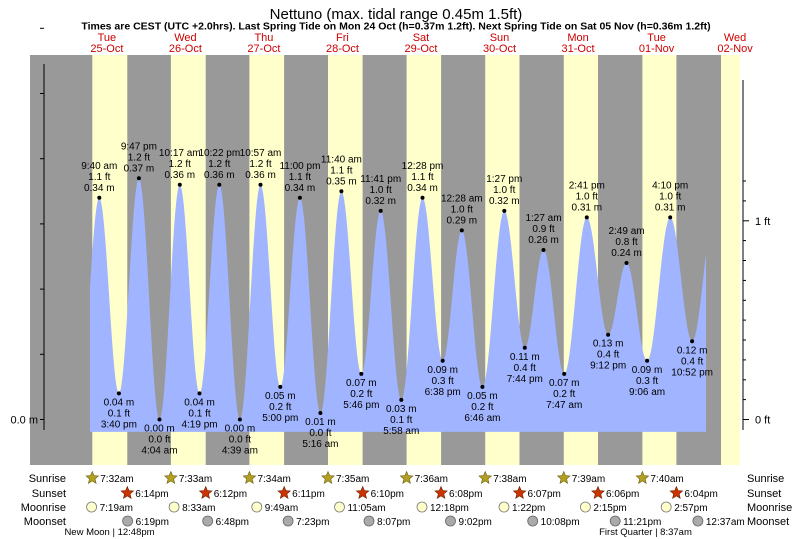 The width and height of the screenshot is (793, 539). I want to click on moon-phase-label: New Moon | 12:48pm, so click(109, 532).